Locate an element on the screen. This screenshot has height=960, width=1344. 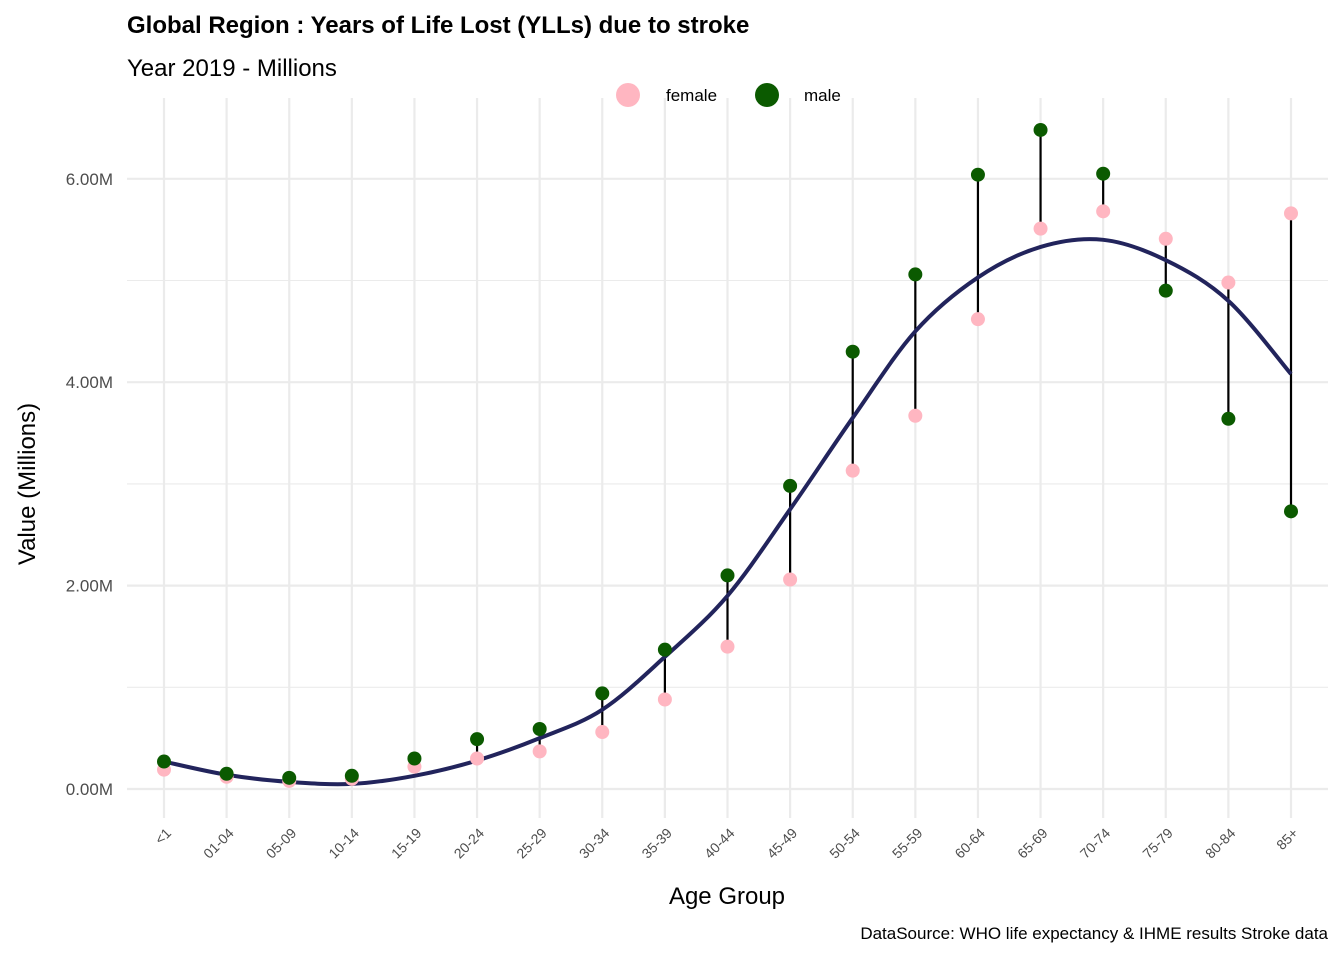
x-tick-label: 25-29 is located at coordinates (531, 843).